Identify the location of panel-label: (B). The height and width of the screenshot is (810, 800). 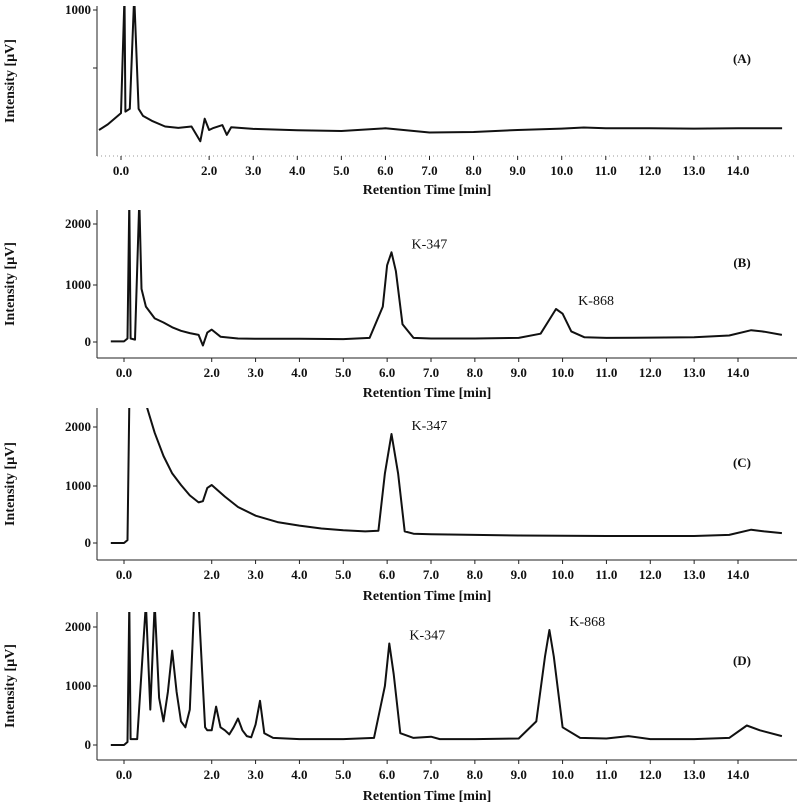
(741, 262).